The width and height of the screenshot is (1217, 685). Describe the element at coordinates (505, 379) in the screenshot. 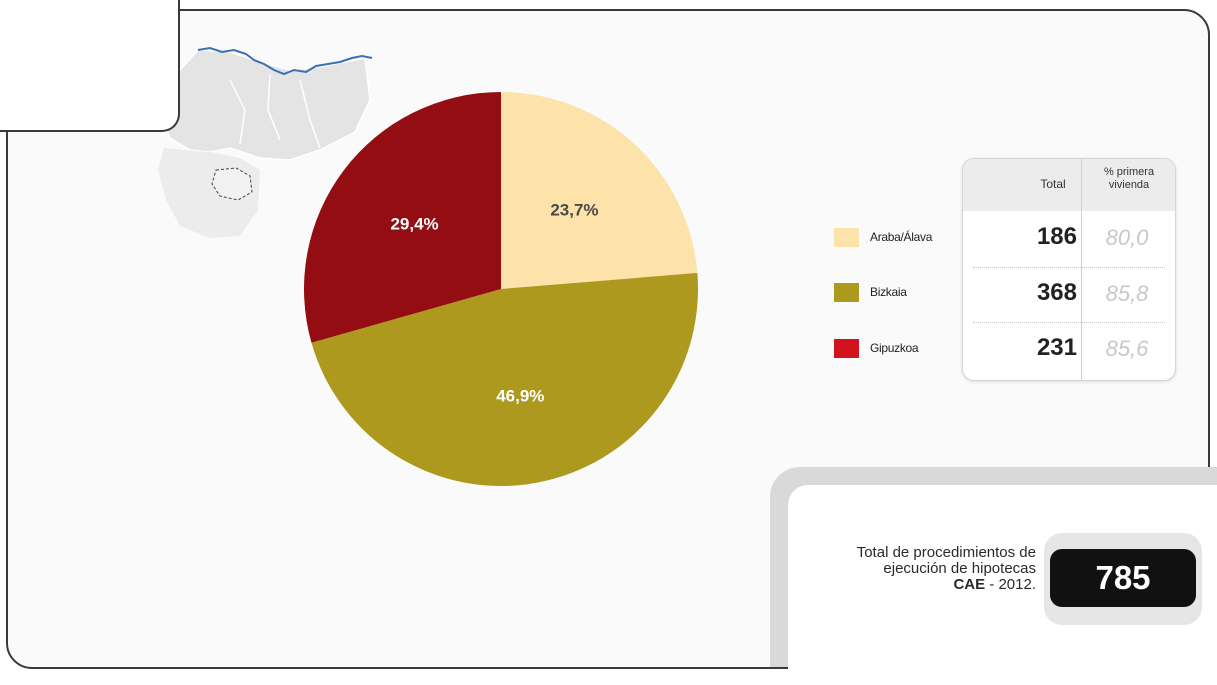

I see `pie-slice-bizkaia` at that location.